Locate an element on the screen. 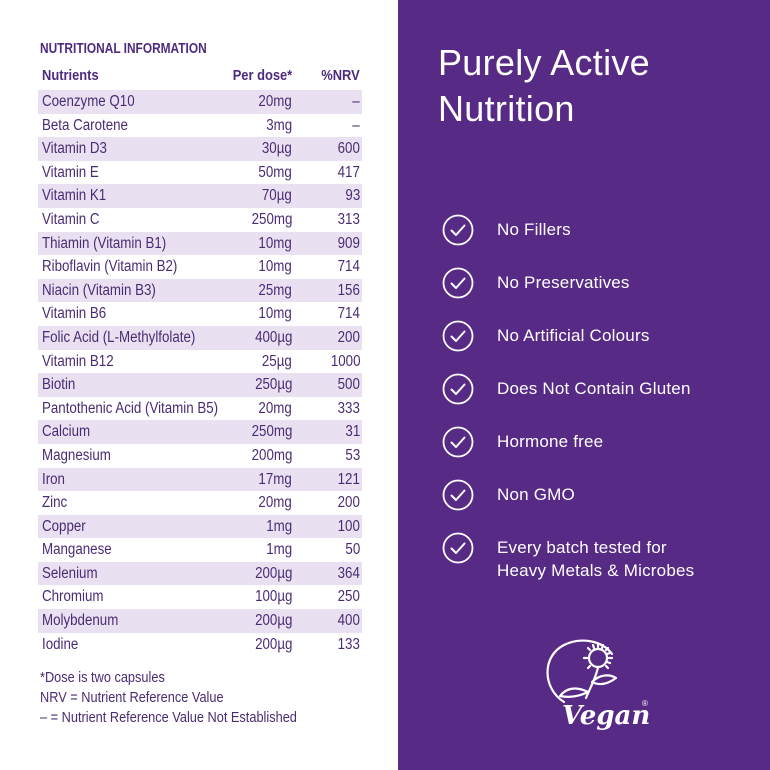 This screenshot has width=770, height=770. nutrient-name: Pantothenic Acid (Vitamin B5) is located at coordinates (130, 408).